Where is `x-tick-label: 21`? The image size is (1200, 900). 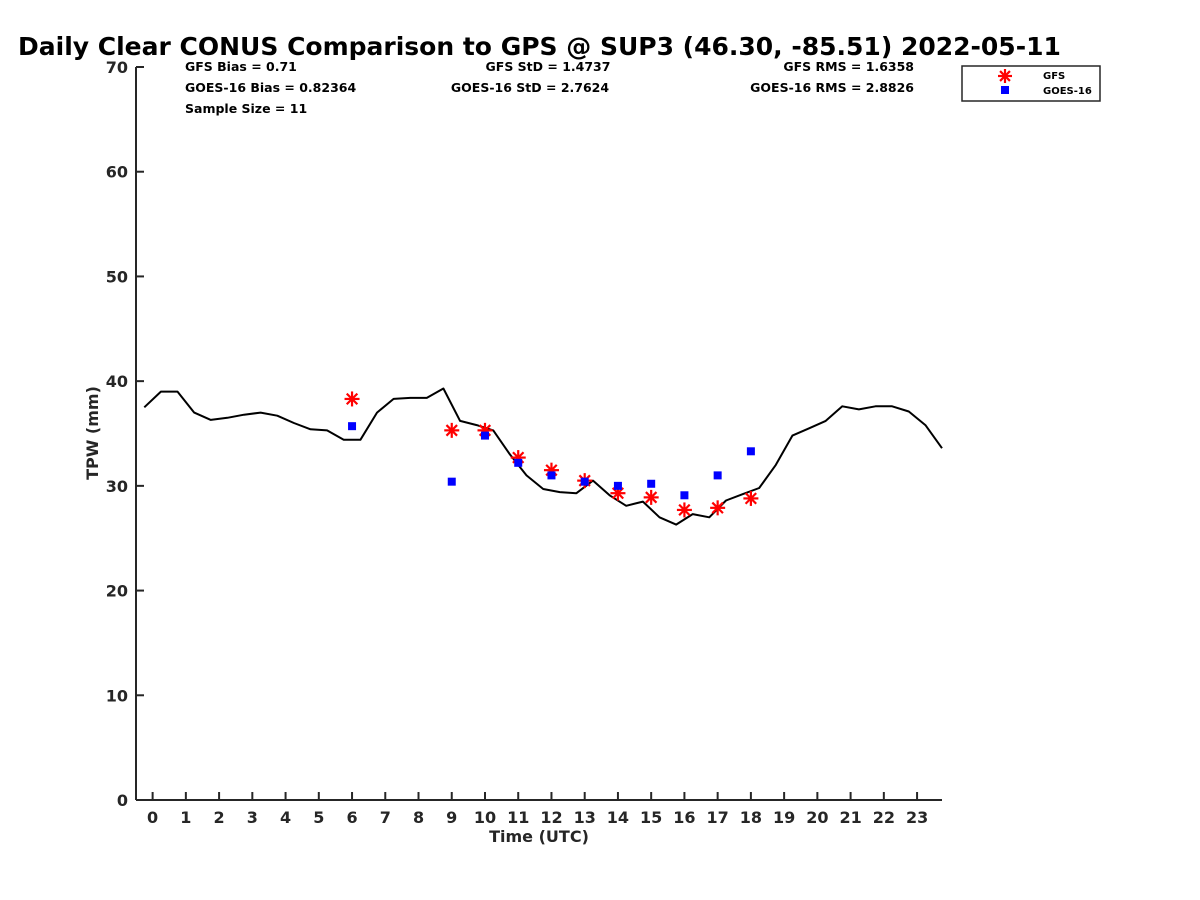 x-tick-label: 21 is located at coordinates (850, 817).